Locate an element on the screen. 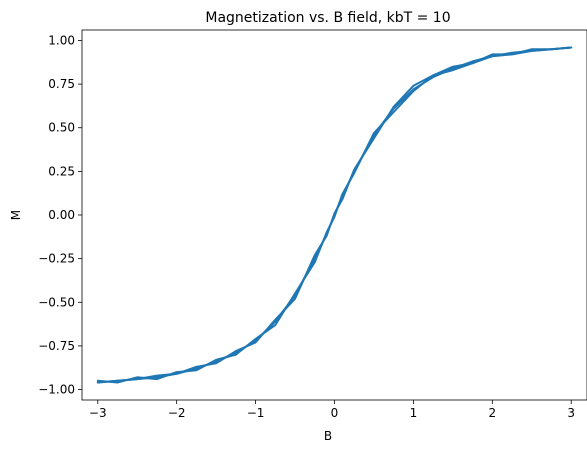  y-tick-label: −0.50 is located at coordinates (56, 302).